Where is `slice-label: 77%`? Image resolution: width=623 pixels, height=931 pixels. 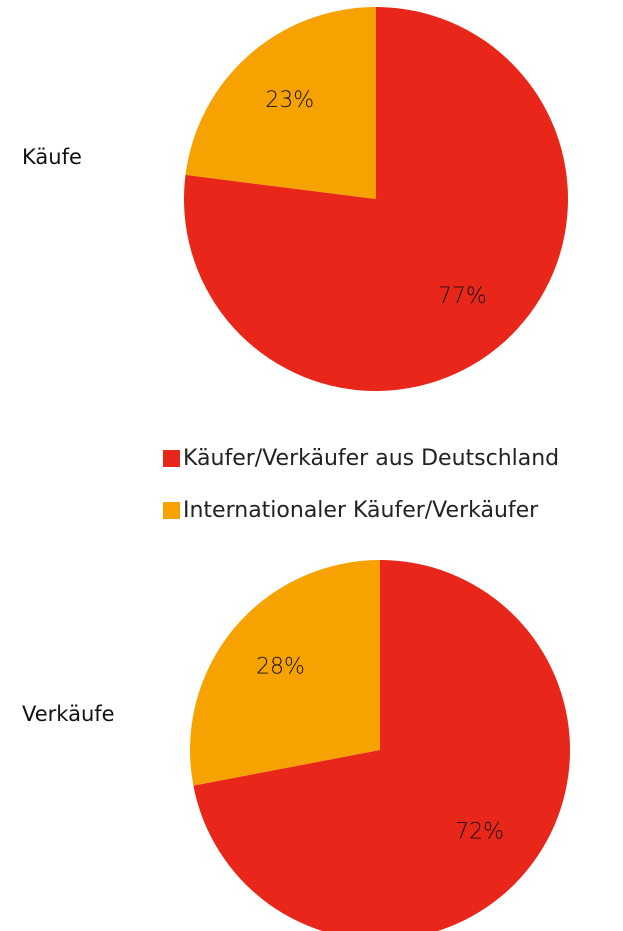 slice-label: 77% is located at coordinates (462, 296).